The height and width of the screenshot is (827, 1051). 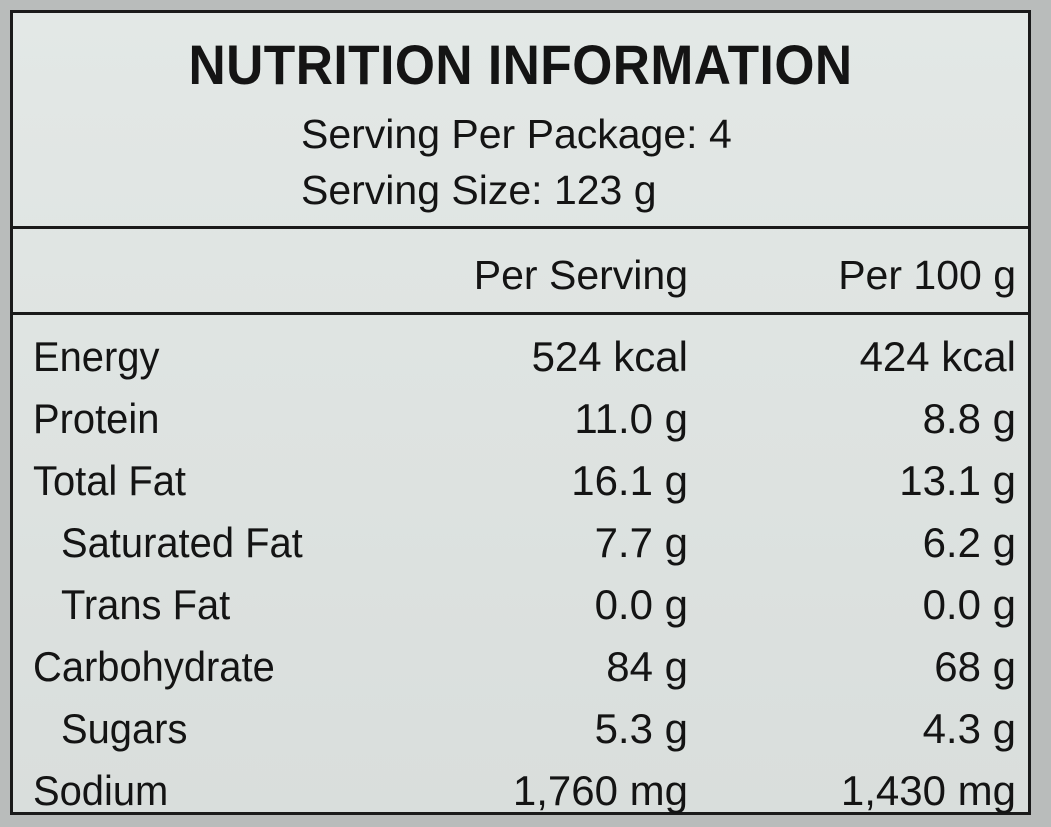 I want to click on nutrient-row-carbohydrate: Carbohydrate 84 g 68 g, so click(x=520, y=666).